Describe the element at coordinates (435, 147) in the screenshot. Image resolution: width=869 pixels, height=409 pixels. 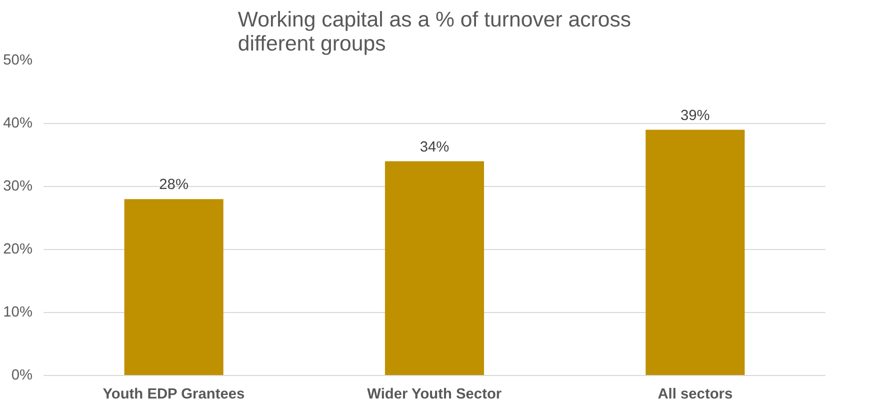
I see `data-label: 34%` at that location.